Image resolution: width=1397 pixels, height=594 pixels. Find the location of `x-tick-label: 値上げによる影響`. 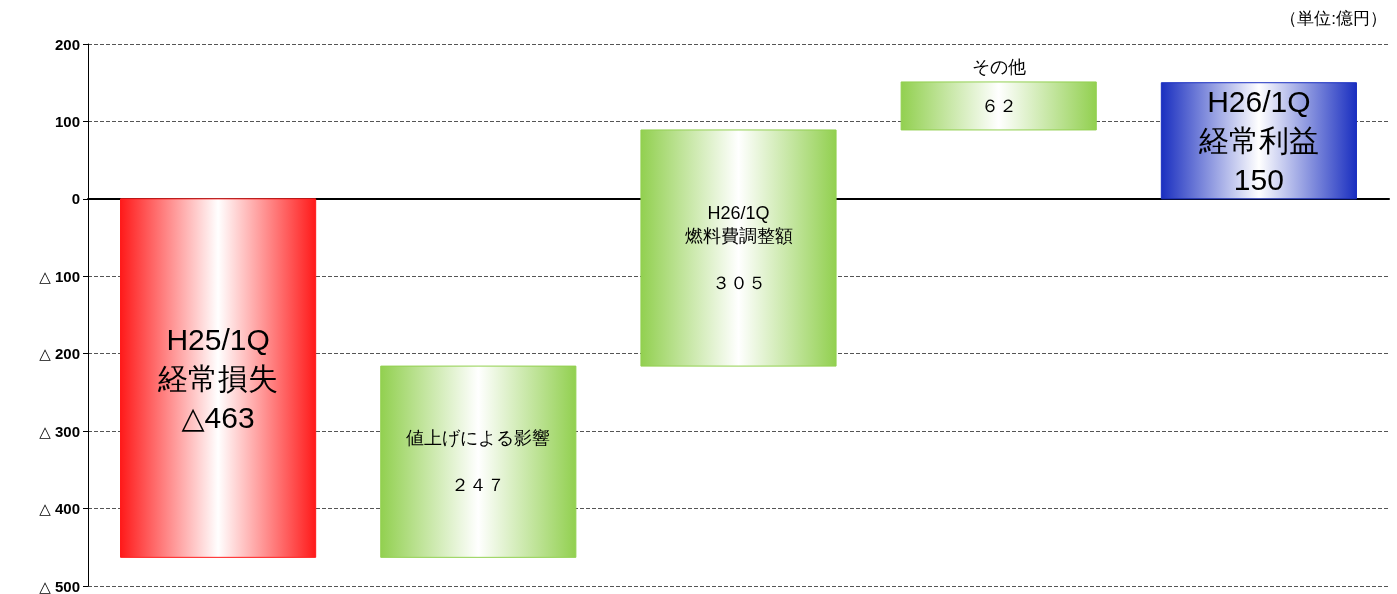

x-tick-label: 値上げによる影響 is located at coordinates (478, 438).